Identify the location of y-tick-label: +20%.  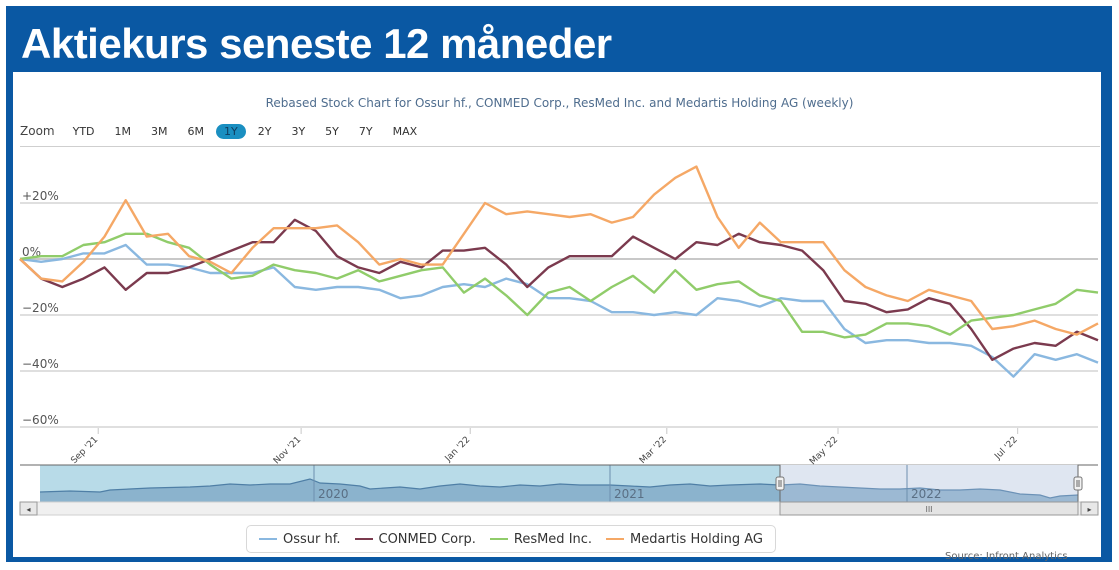
(40, 196).